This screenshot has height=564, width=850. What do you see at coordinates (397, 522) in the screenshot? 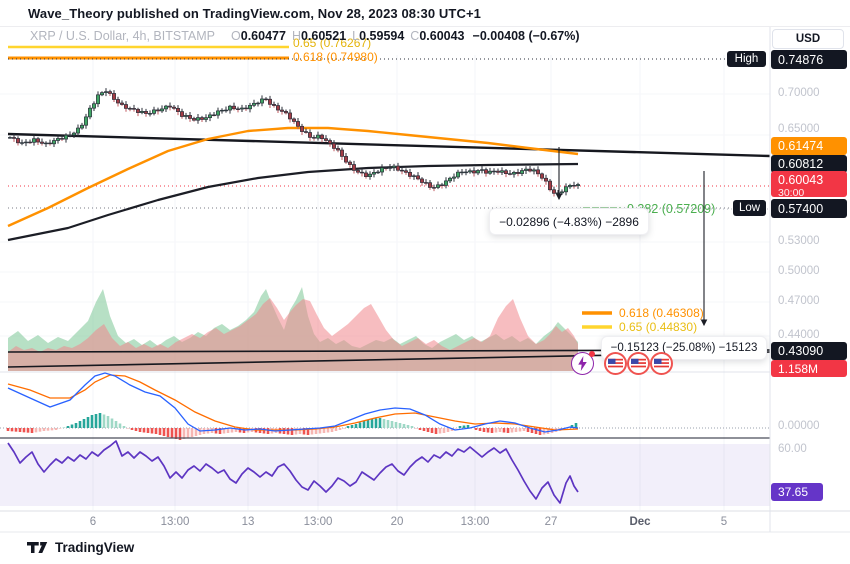
I see `time-scale-label: 20` at bounding box center [397, 522].